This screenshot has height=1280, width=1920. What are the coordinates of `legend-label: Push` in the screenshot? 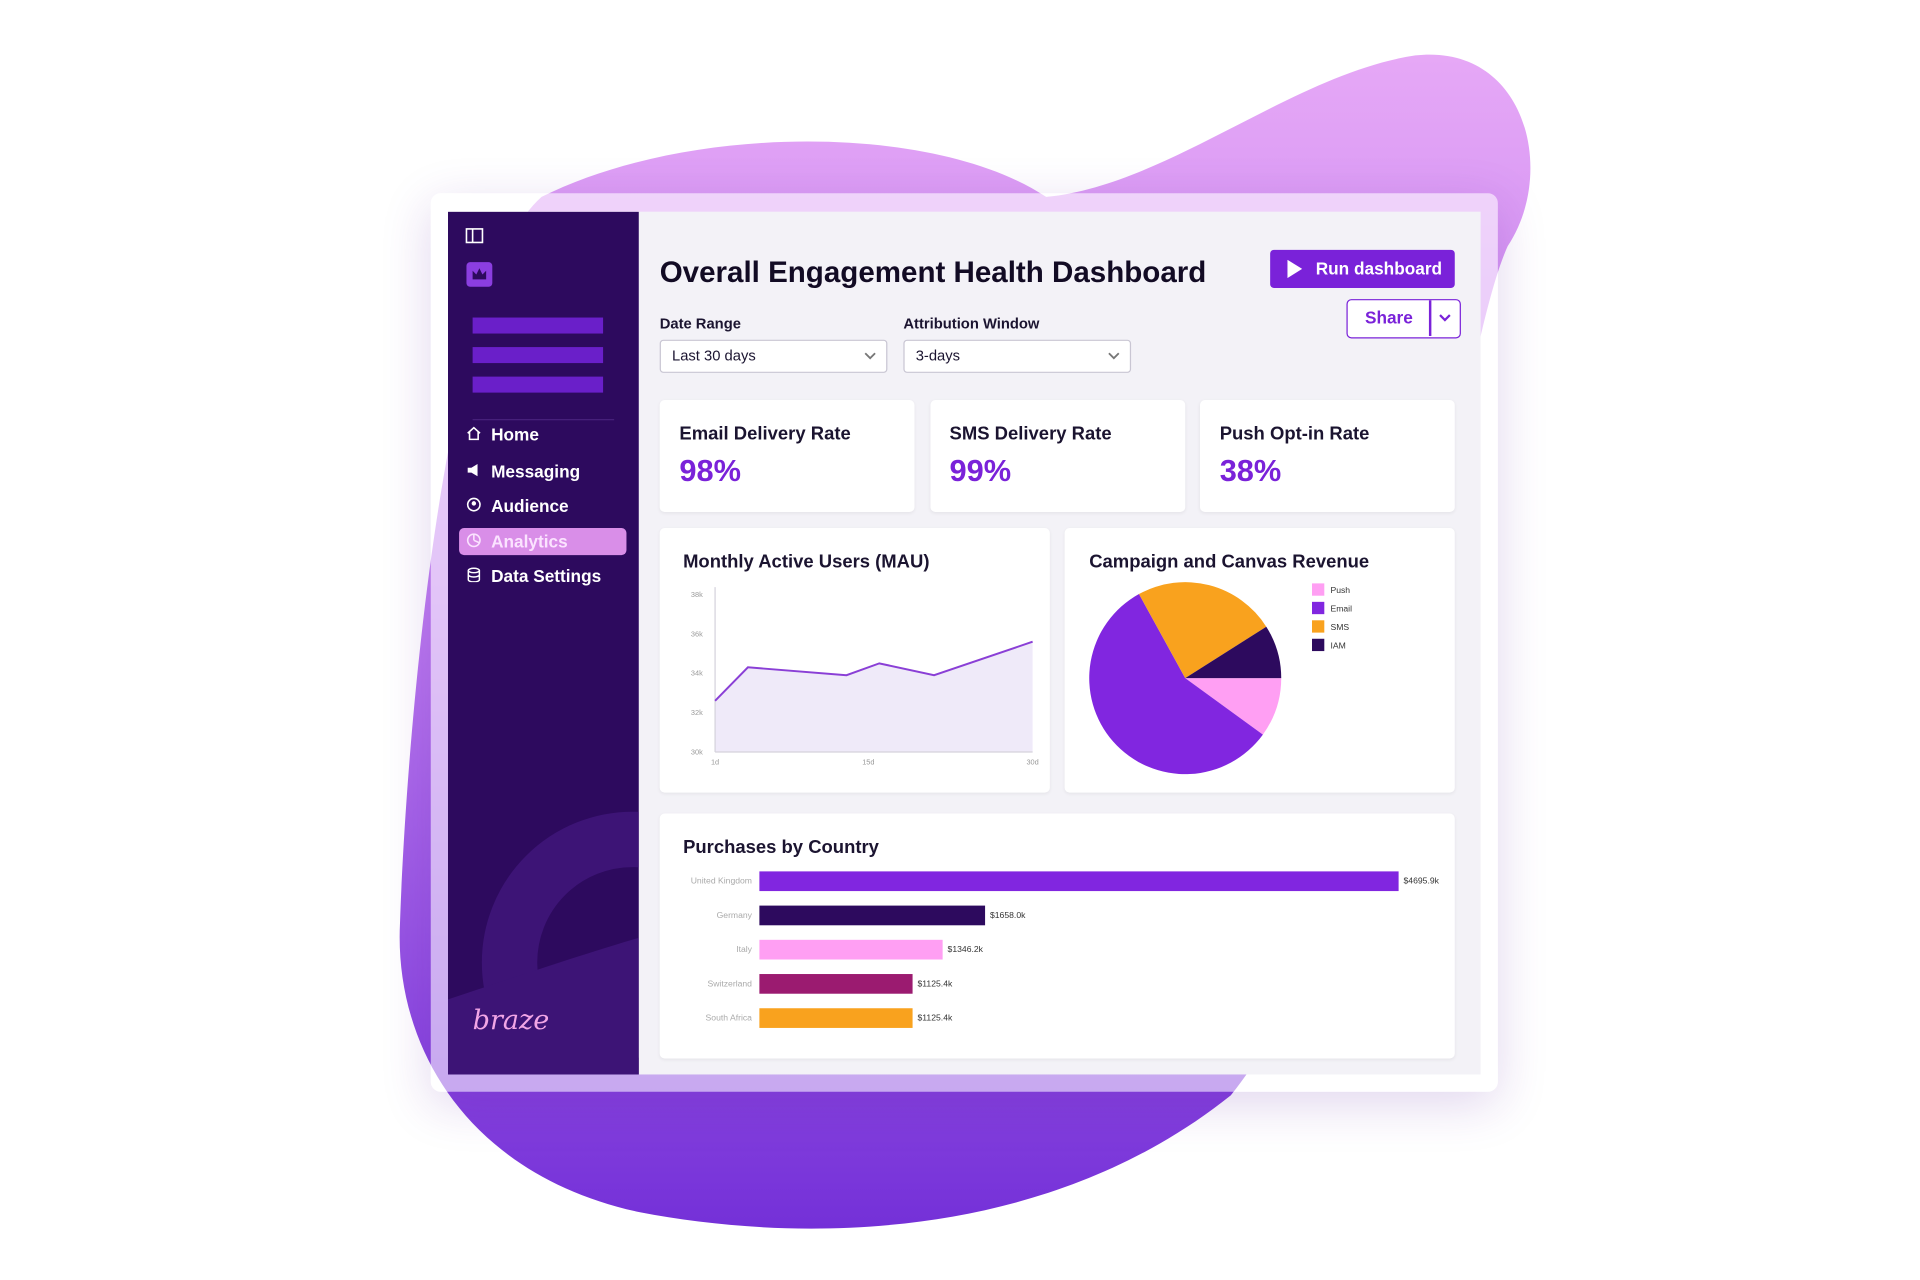 It's located at (1340, 590).